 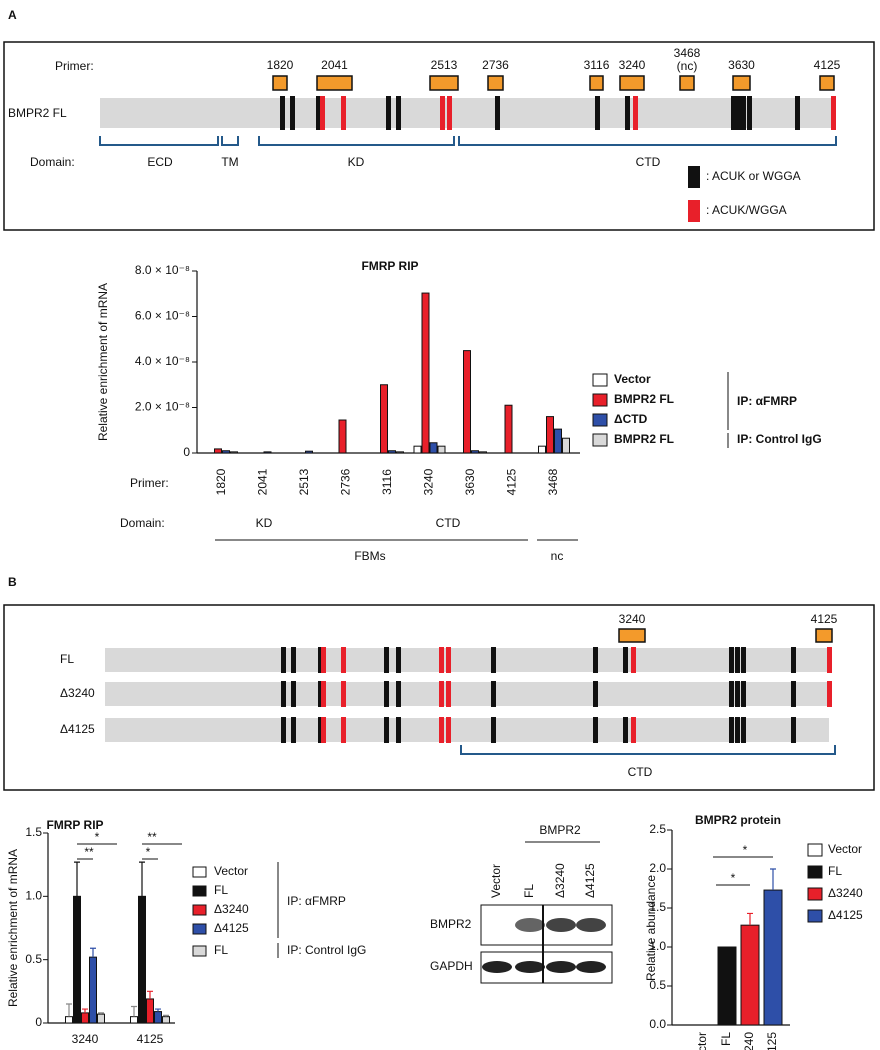 What do you see at coordinates (767, 401) in the screenshot?
I see `ip-label: IP: αFMRP` at bounding box center [767, 401].